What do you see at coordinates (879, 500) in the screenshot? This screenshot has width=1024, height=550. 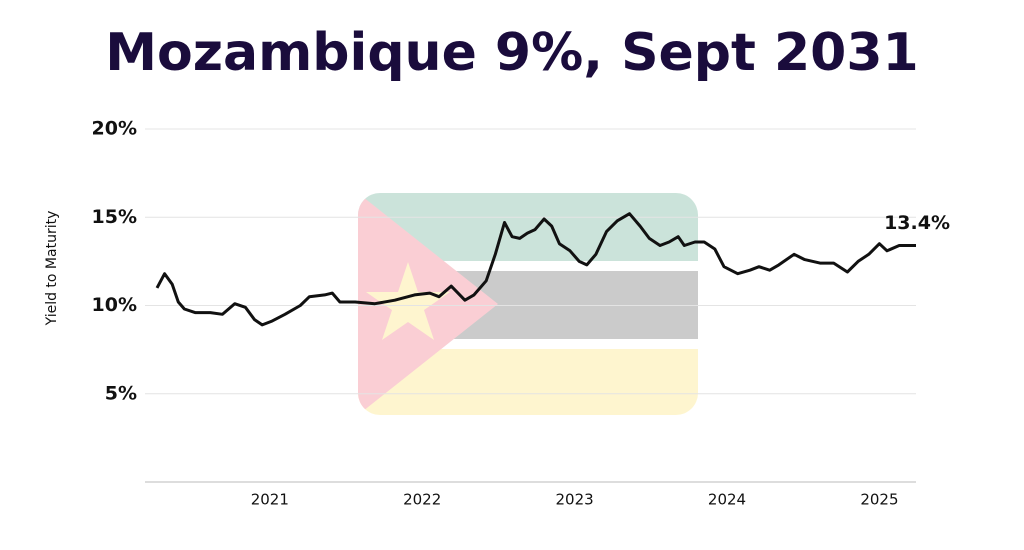 I see `x-tick-label: 2025` at bounding box center [879, 500].